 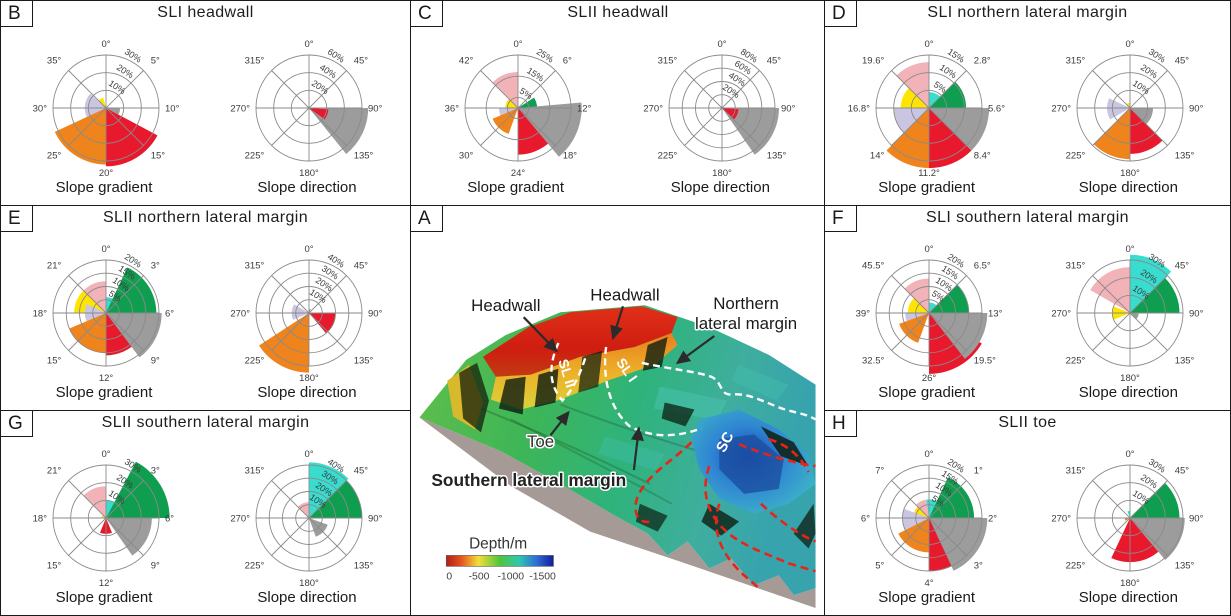 What do you see at coordinates (746, 323) in the screenshot?
I see `label-northern-line2: lateral margin` at bounding box center [746, 323].